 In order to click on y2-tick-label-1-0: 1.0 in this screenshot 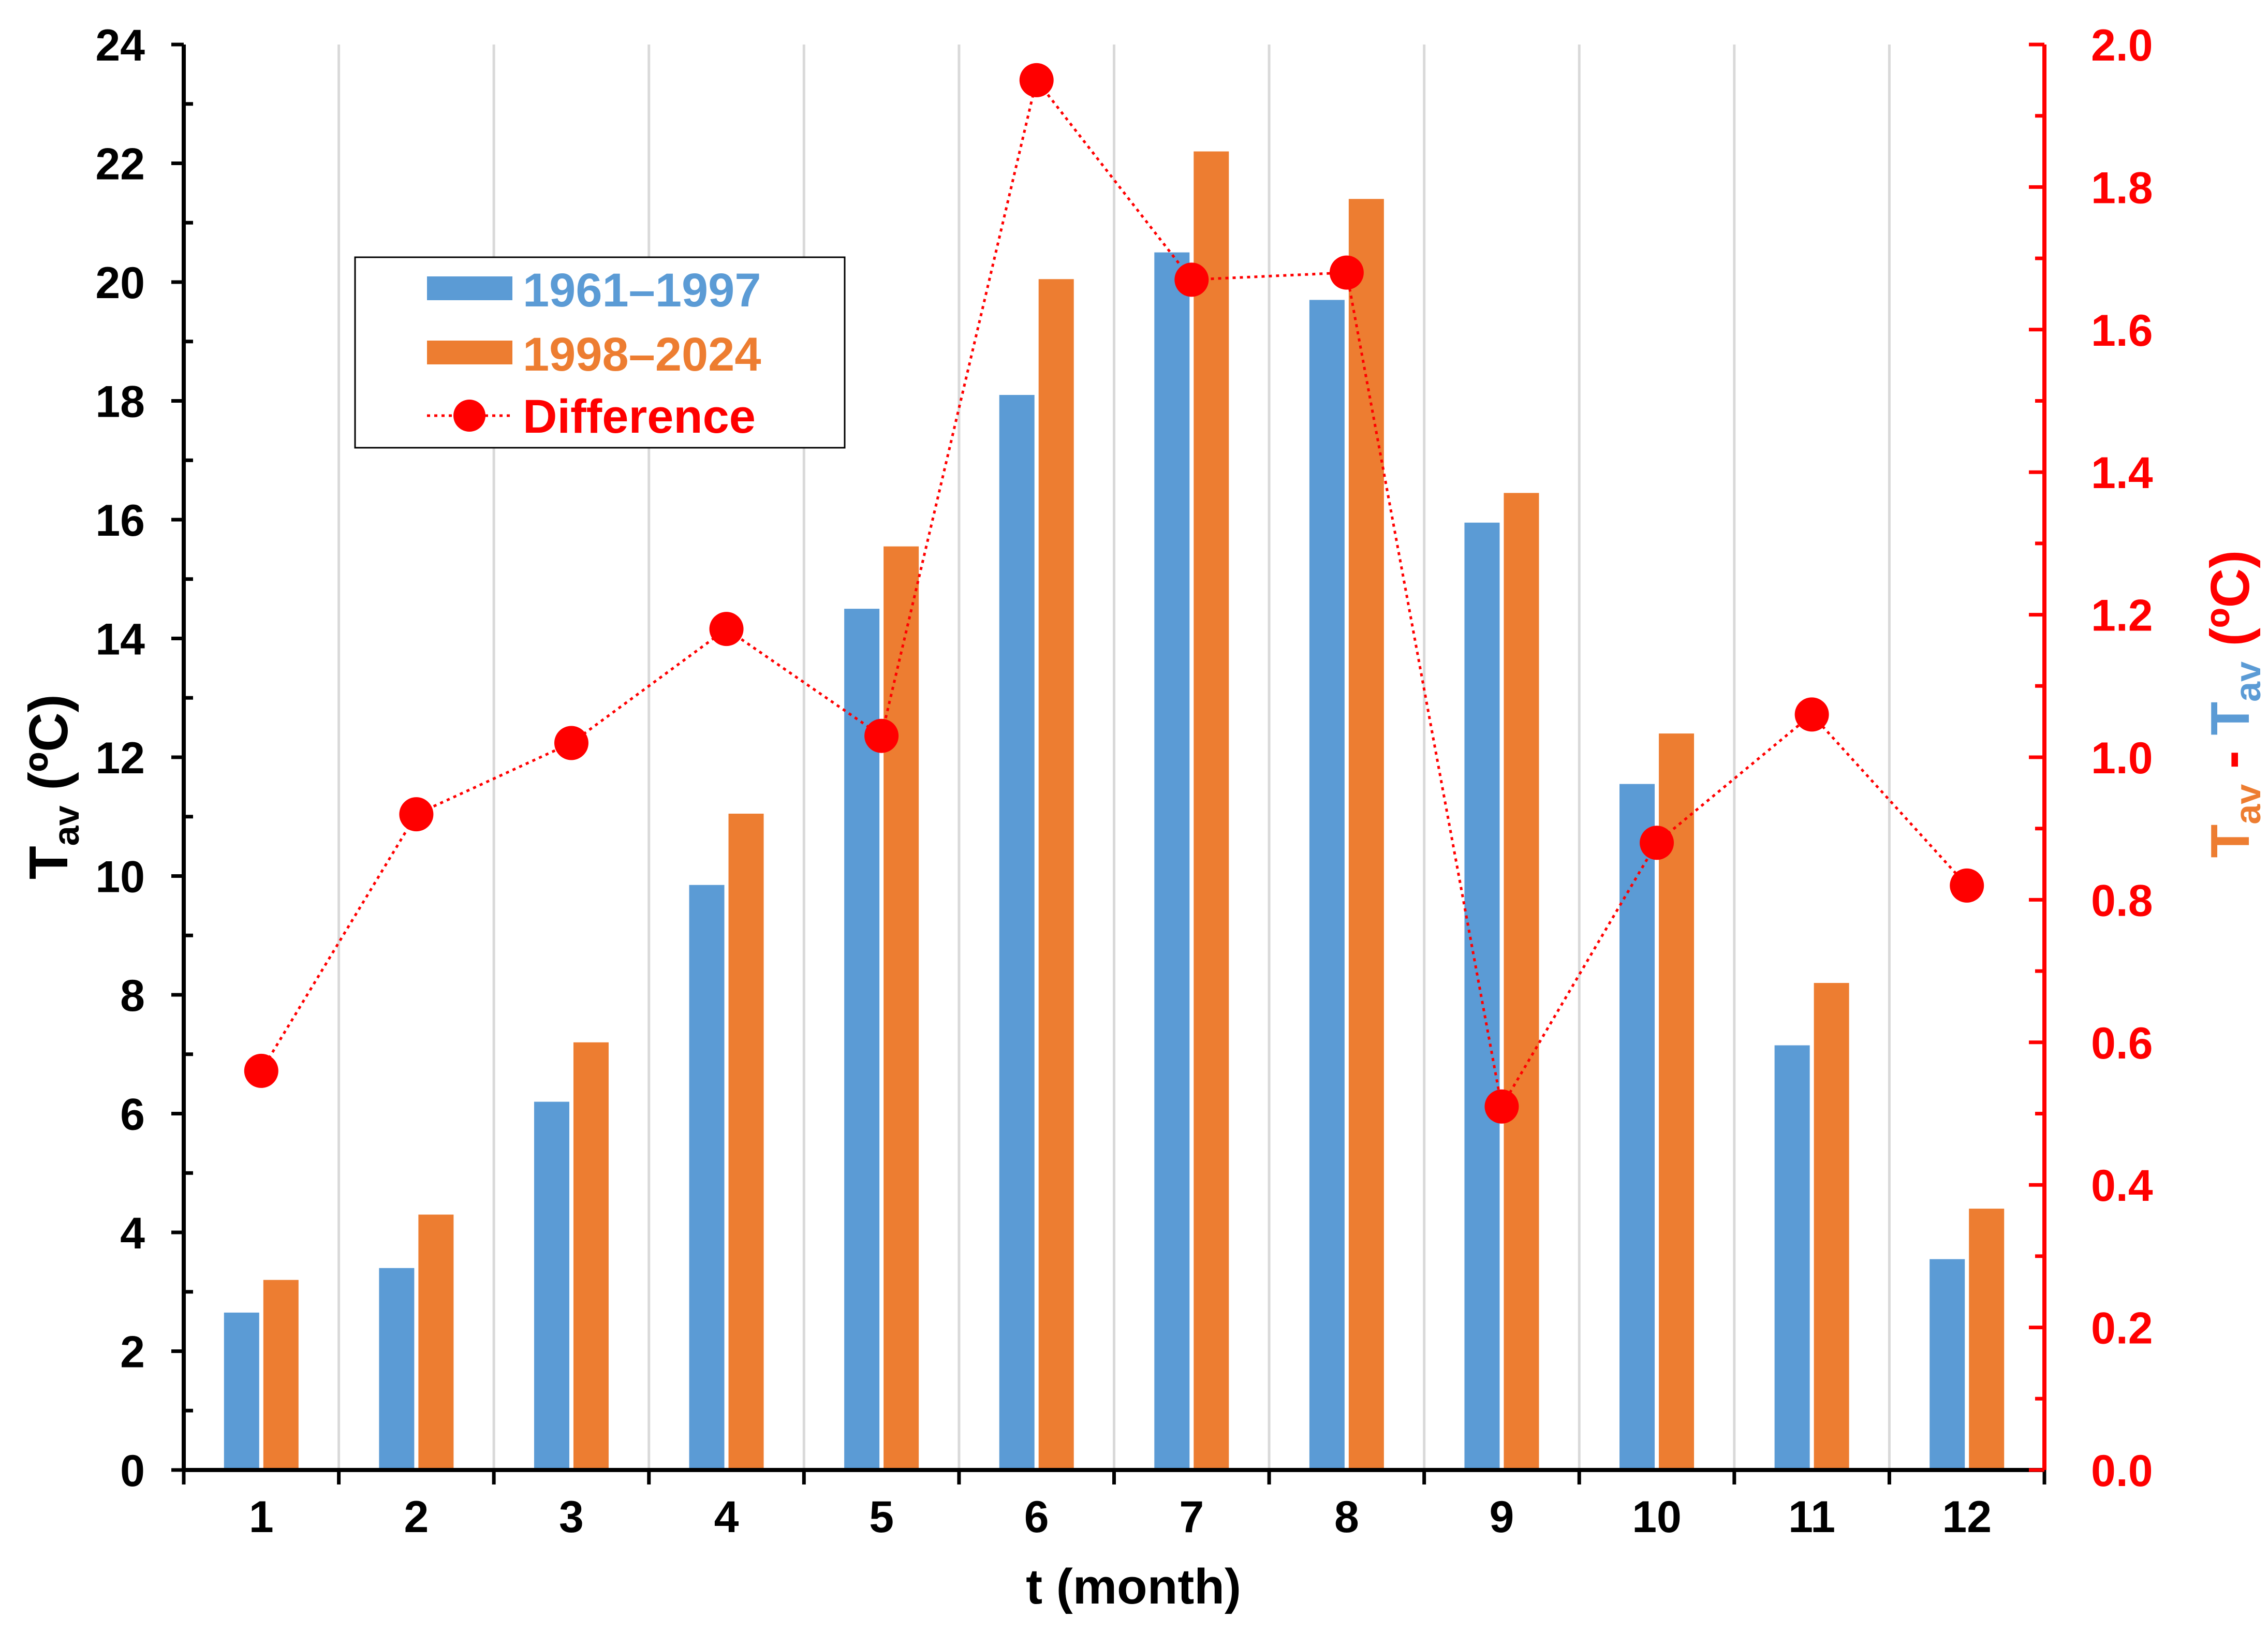, I will do `click(2122, 758)`.